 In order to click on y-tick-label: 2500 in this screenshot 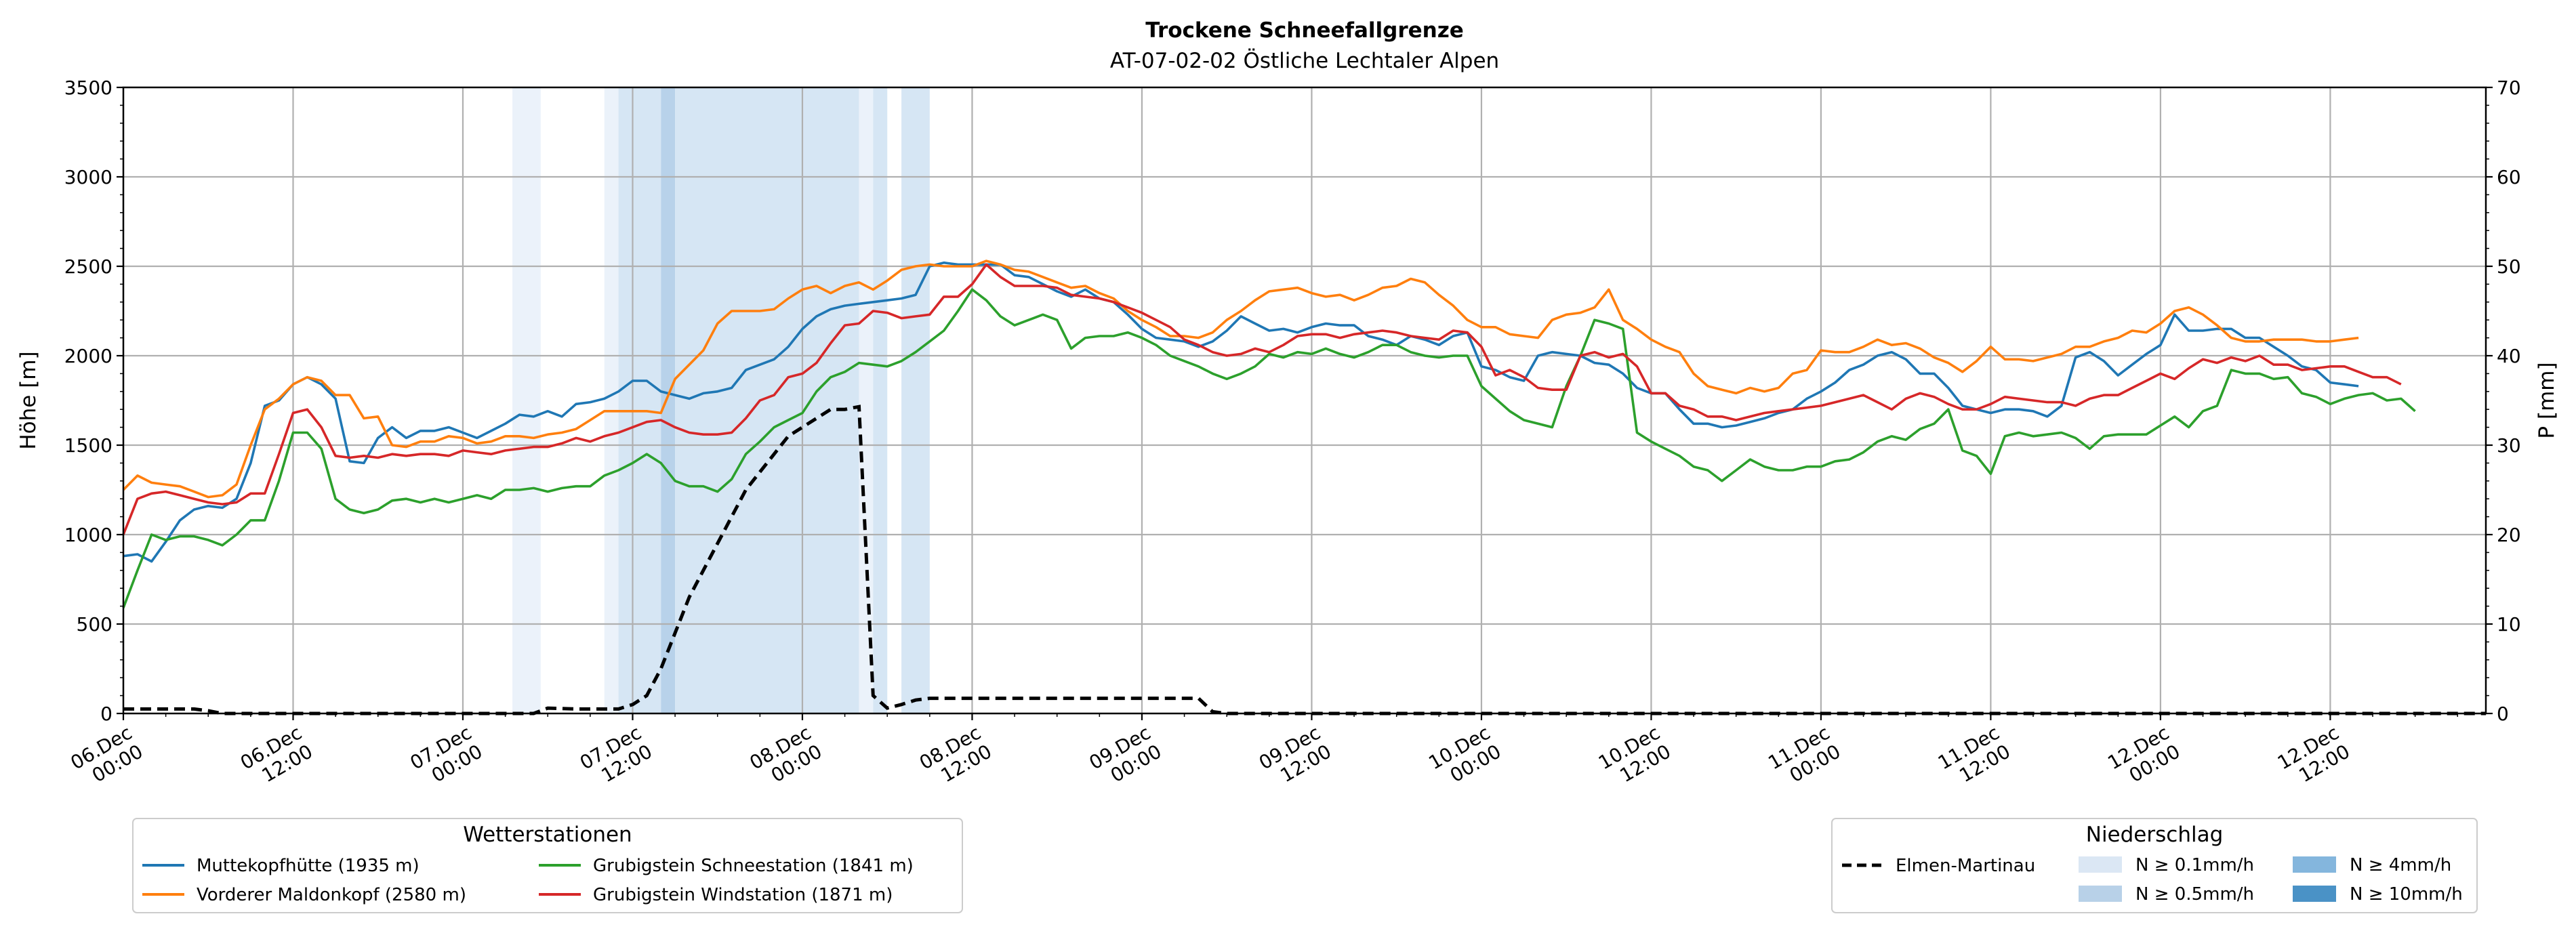, I will do `click(89, 266)`.